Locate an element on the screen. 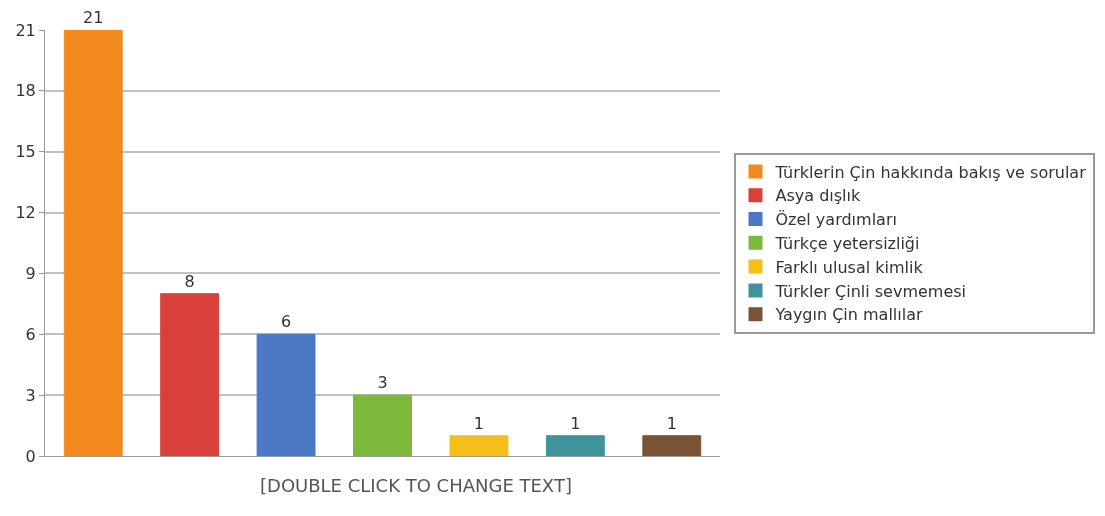 This screenshot has height=516, width=1105. legend-label: Türkler Çinli sevmemesi is located at coordinates (870, 291).